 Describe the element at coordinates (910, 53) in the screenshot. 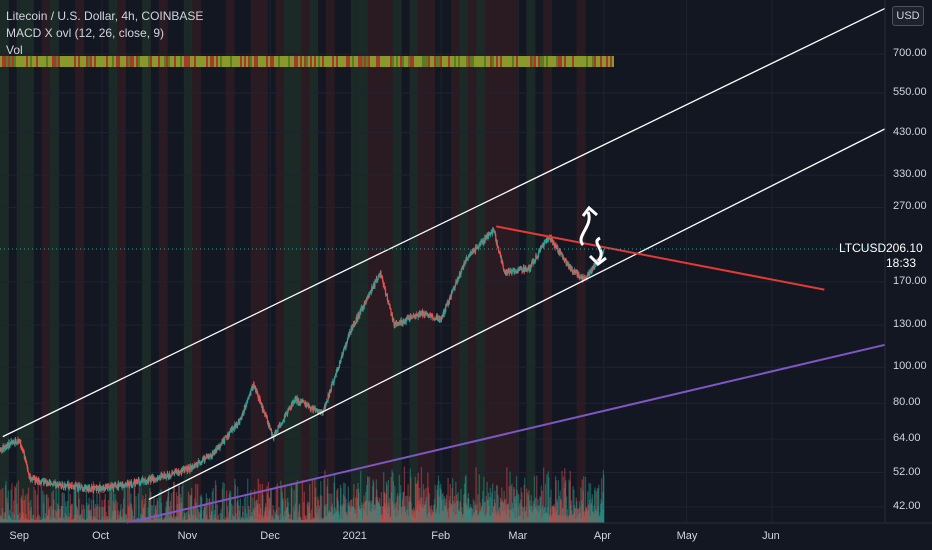

I see `price-tick-label: 700.00` at that location.